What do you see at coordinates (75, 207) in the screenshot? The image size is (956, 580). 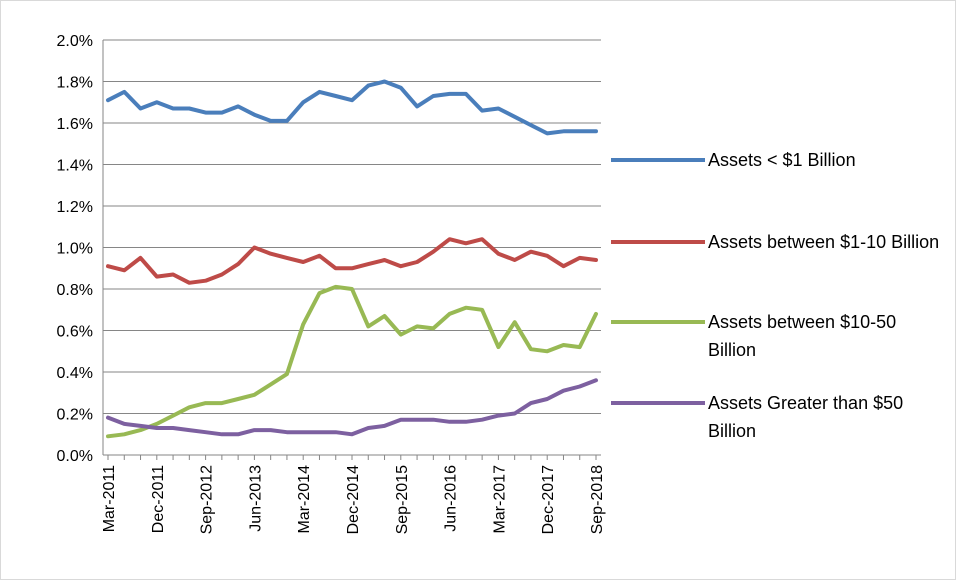 I see `y-tick-label: 1.2%` at bounding box center [75, 207].